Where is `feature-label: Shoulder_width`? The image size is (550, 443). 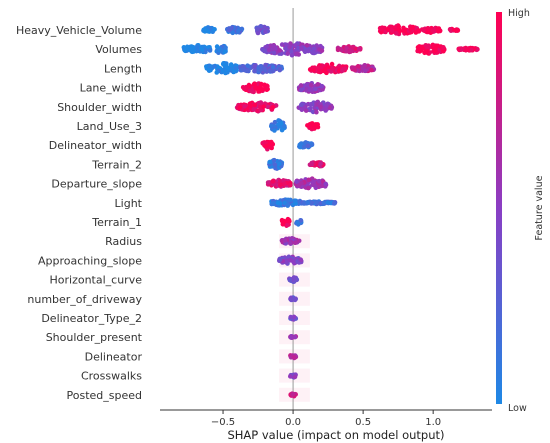 feature-label: Shoulder_width is located at coordinates (99, 107).